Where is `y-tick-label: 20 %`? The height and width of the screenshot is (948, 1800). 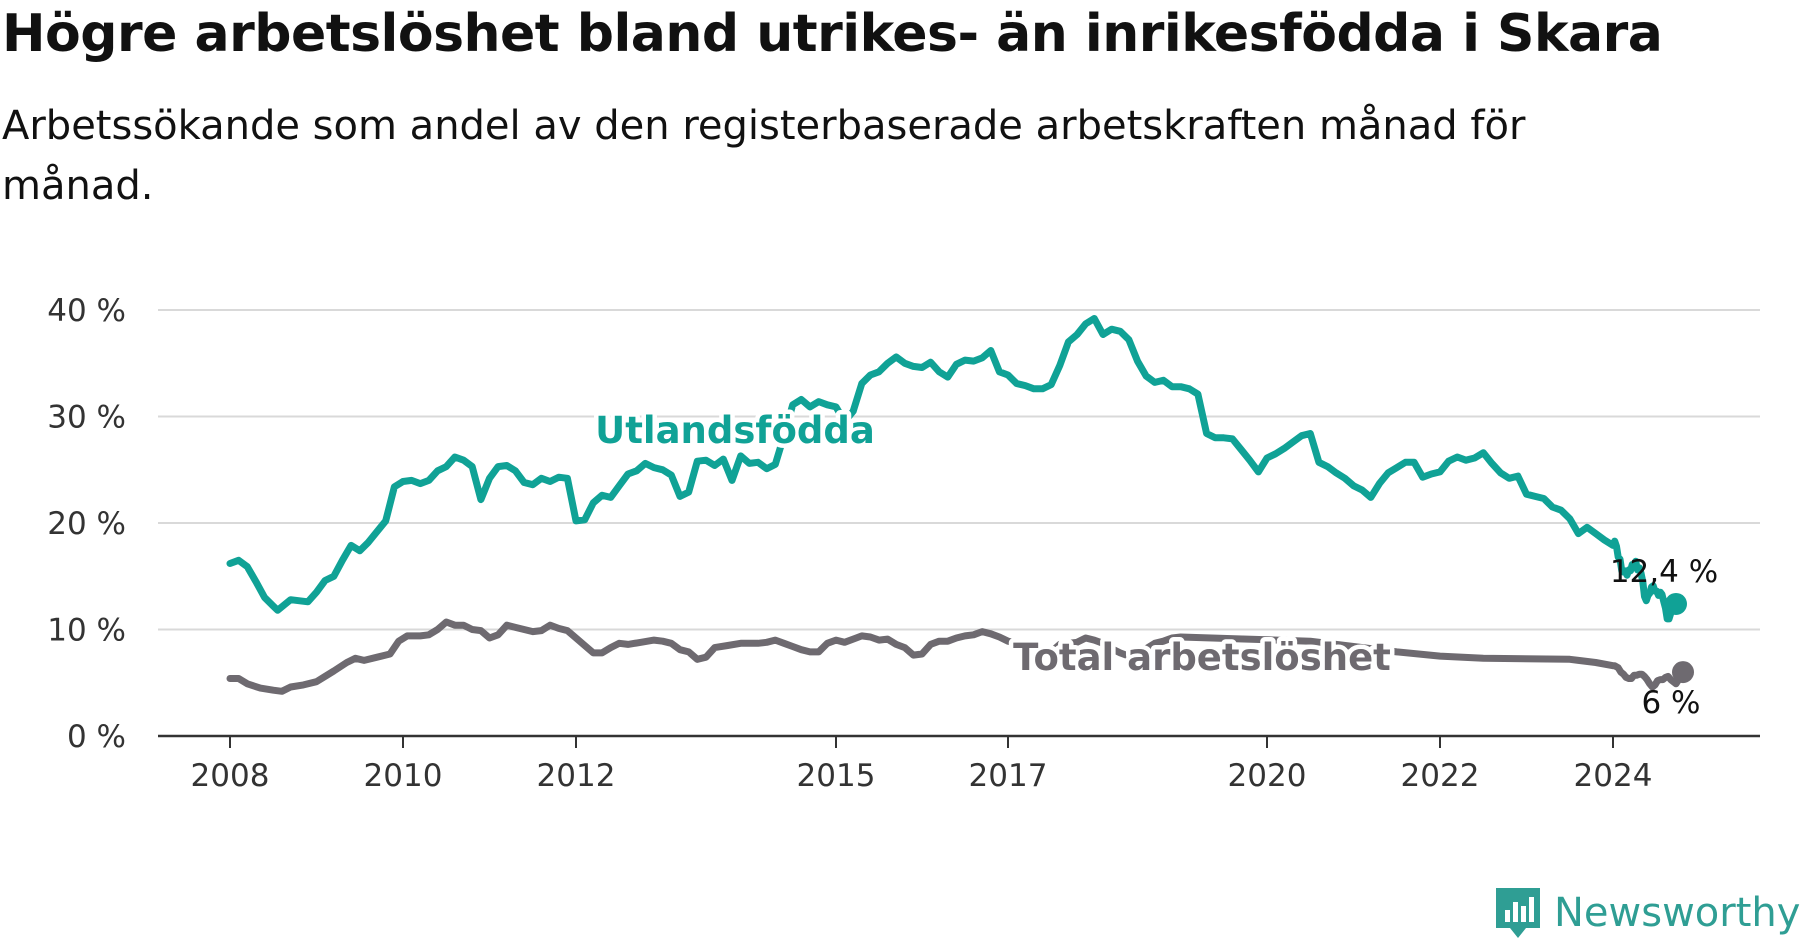
y-tick-label: 20 % is located at coordinates (86, 524).